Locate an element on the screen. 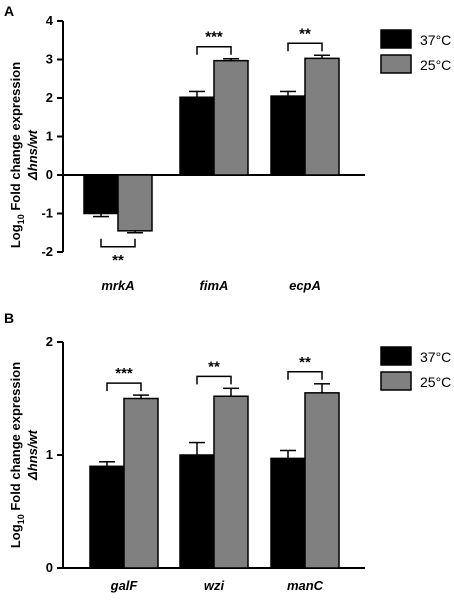 The height and width of the screenshot is (603, 454). panel-a-category-label: ecpA is located at coordinates (305, 285).